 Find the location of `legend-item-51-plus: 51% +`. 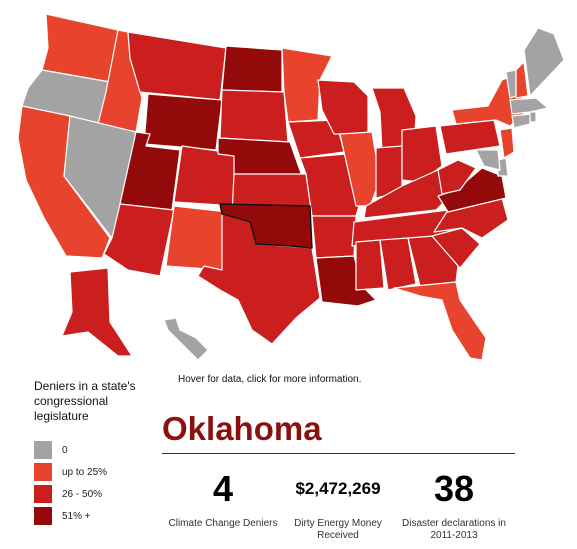

legend-item-51-plus: 51% + is located at coordinates (99, 516).